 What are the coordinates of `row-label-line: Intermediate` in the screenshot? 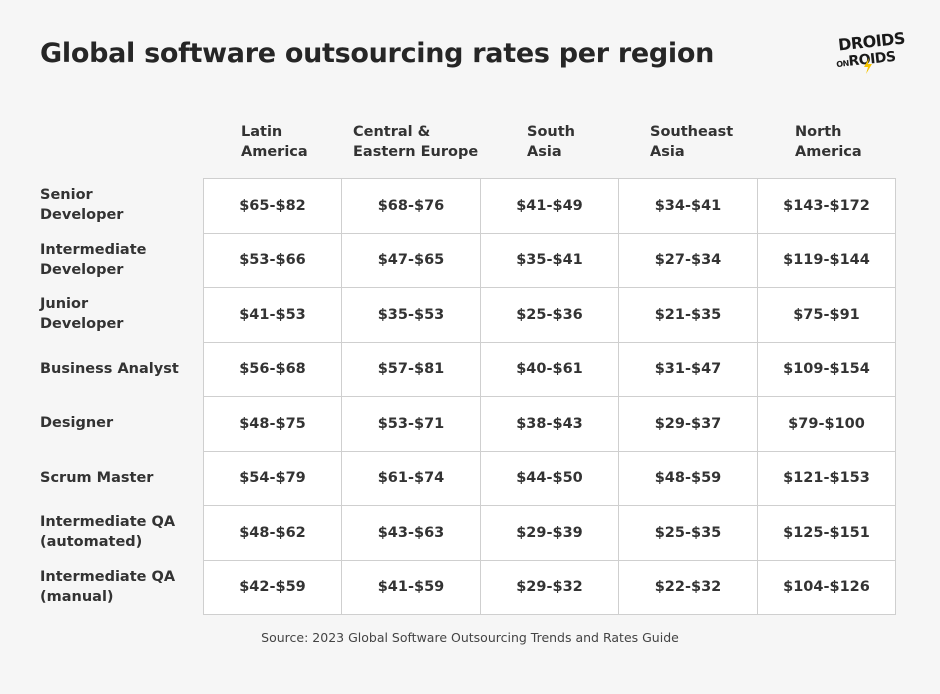 It's located at (93, 249).